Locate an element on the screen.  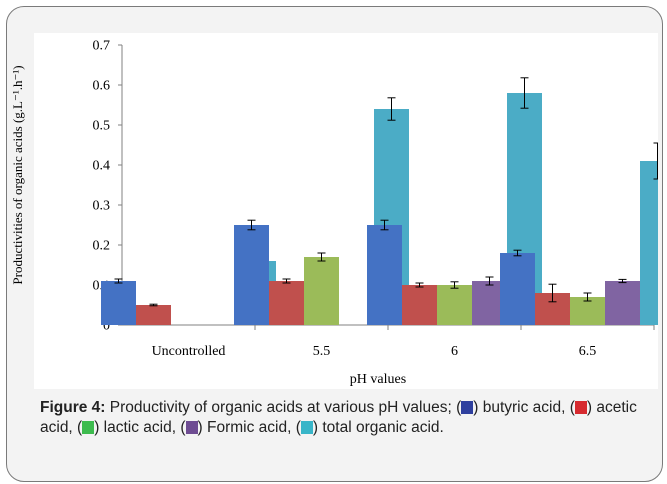
lactic-swatch is located at coordinates (88, 427).